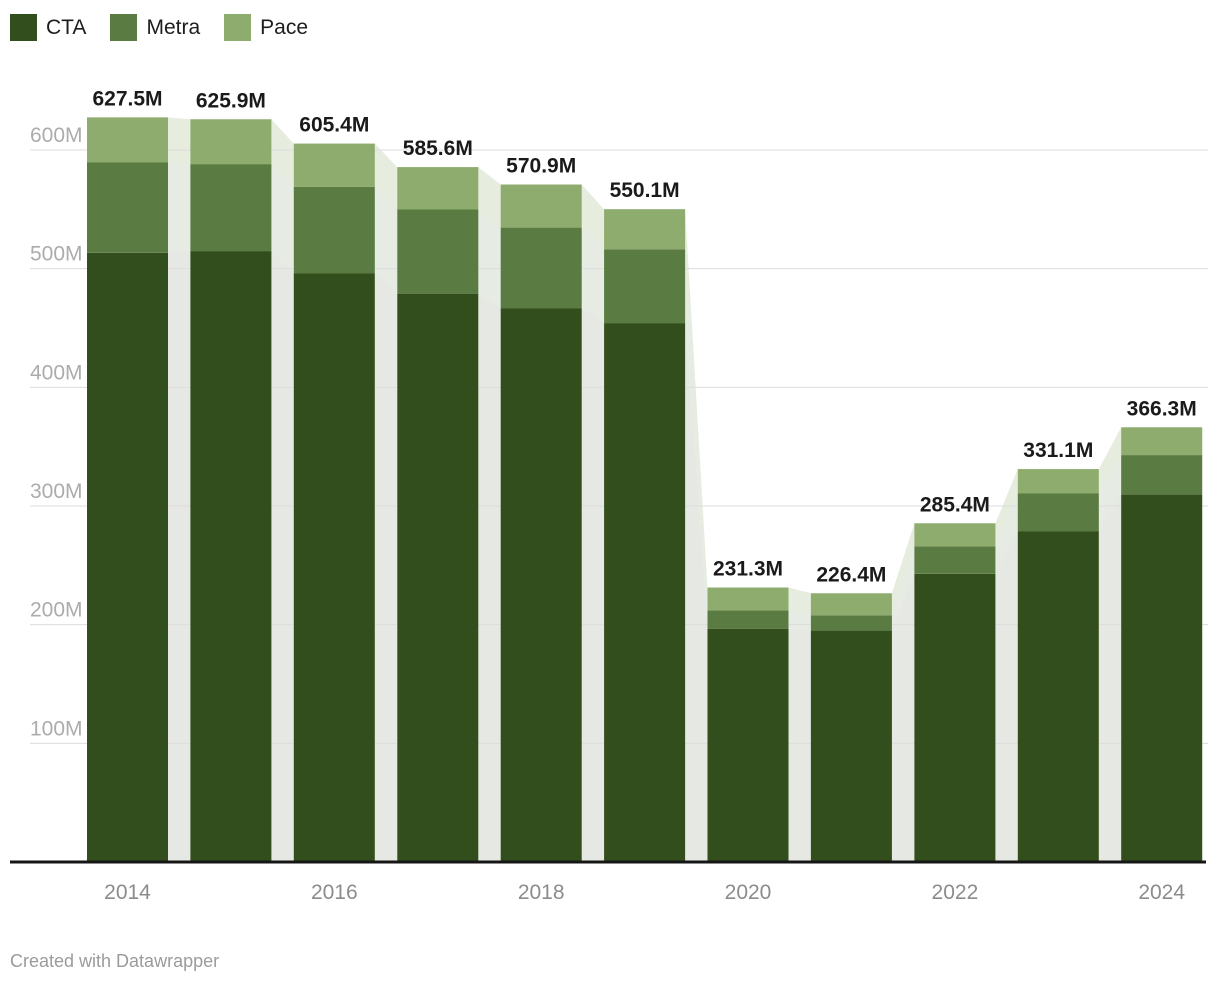 The image size is (1220, 986). I want to click on y-axis-label: 400M, so click(56, 372).